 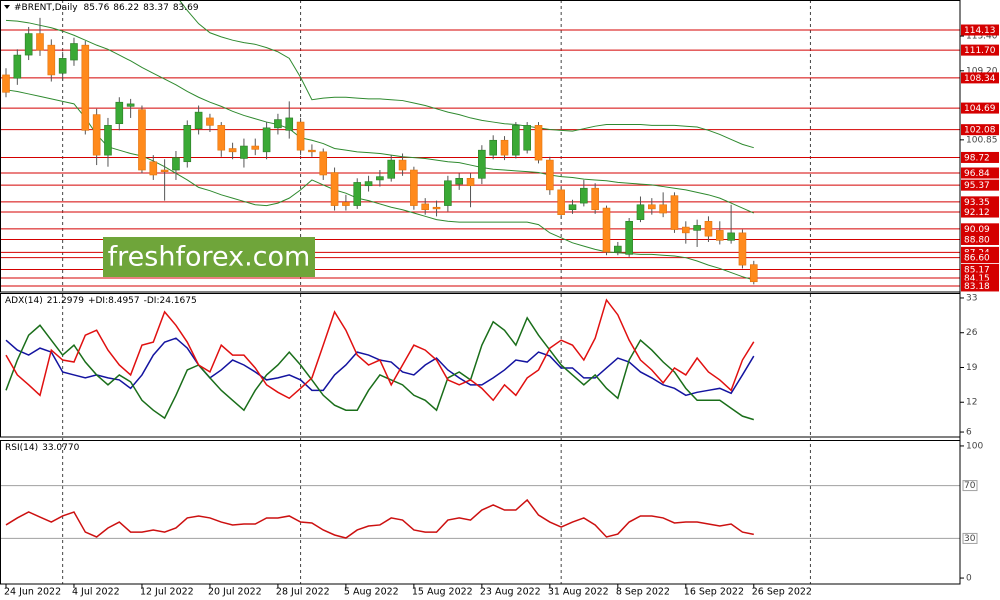 What do you see at coordinates (982, 140) in the screenshot?
I see `y-tick-label: 100.85` at bounding box center [982, 140].